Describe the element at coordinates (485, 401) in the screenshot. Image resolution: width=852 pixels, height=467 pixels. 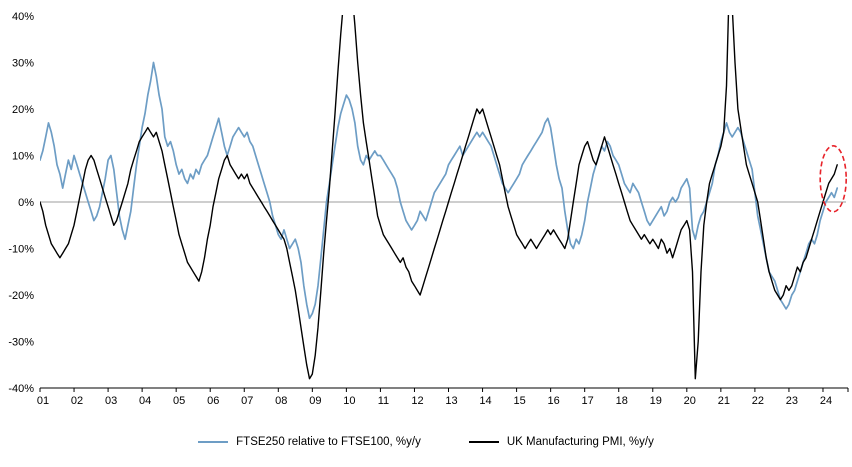
I see `x-axis-label: 14` at that location.